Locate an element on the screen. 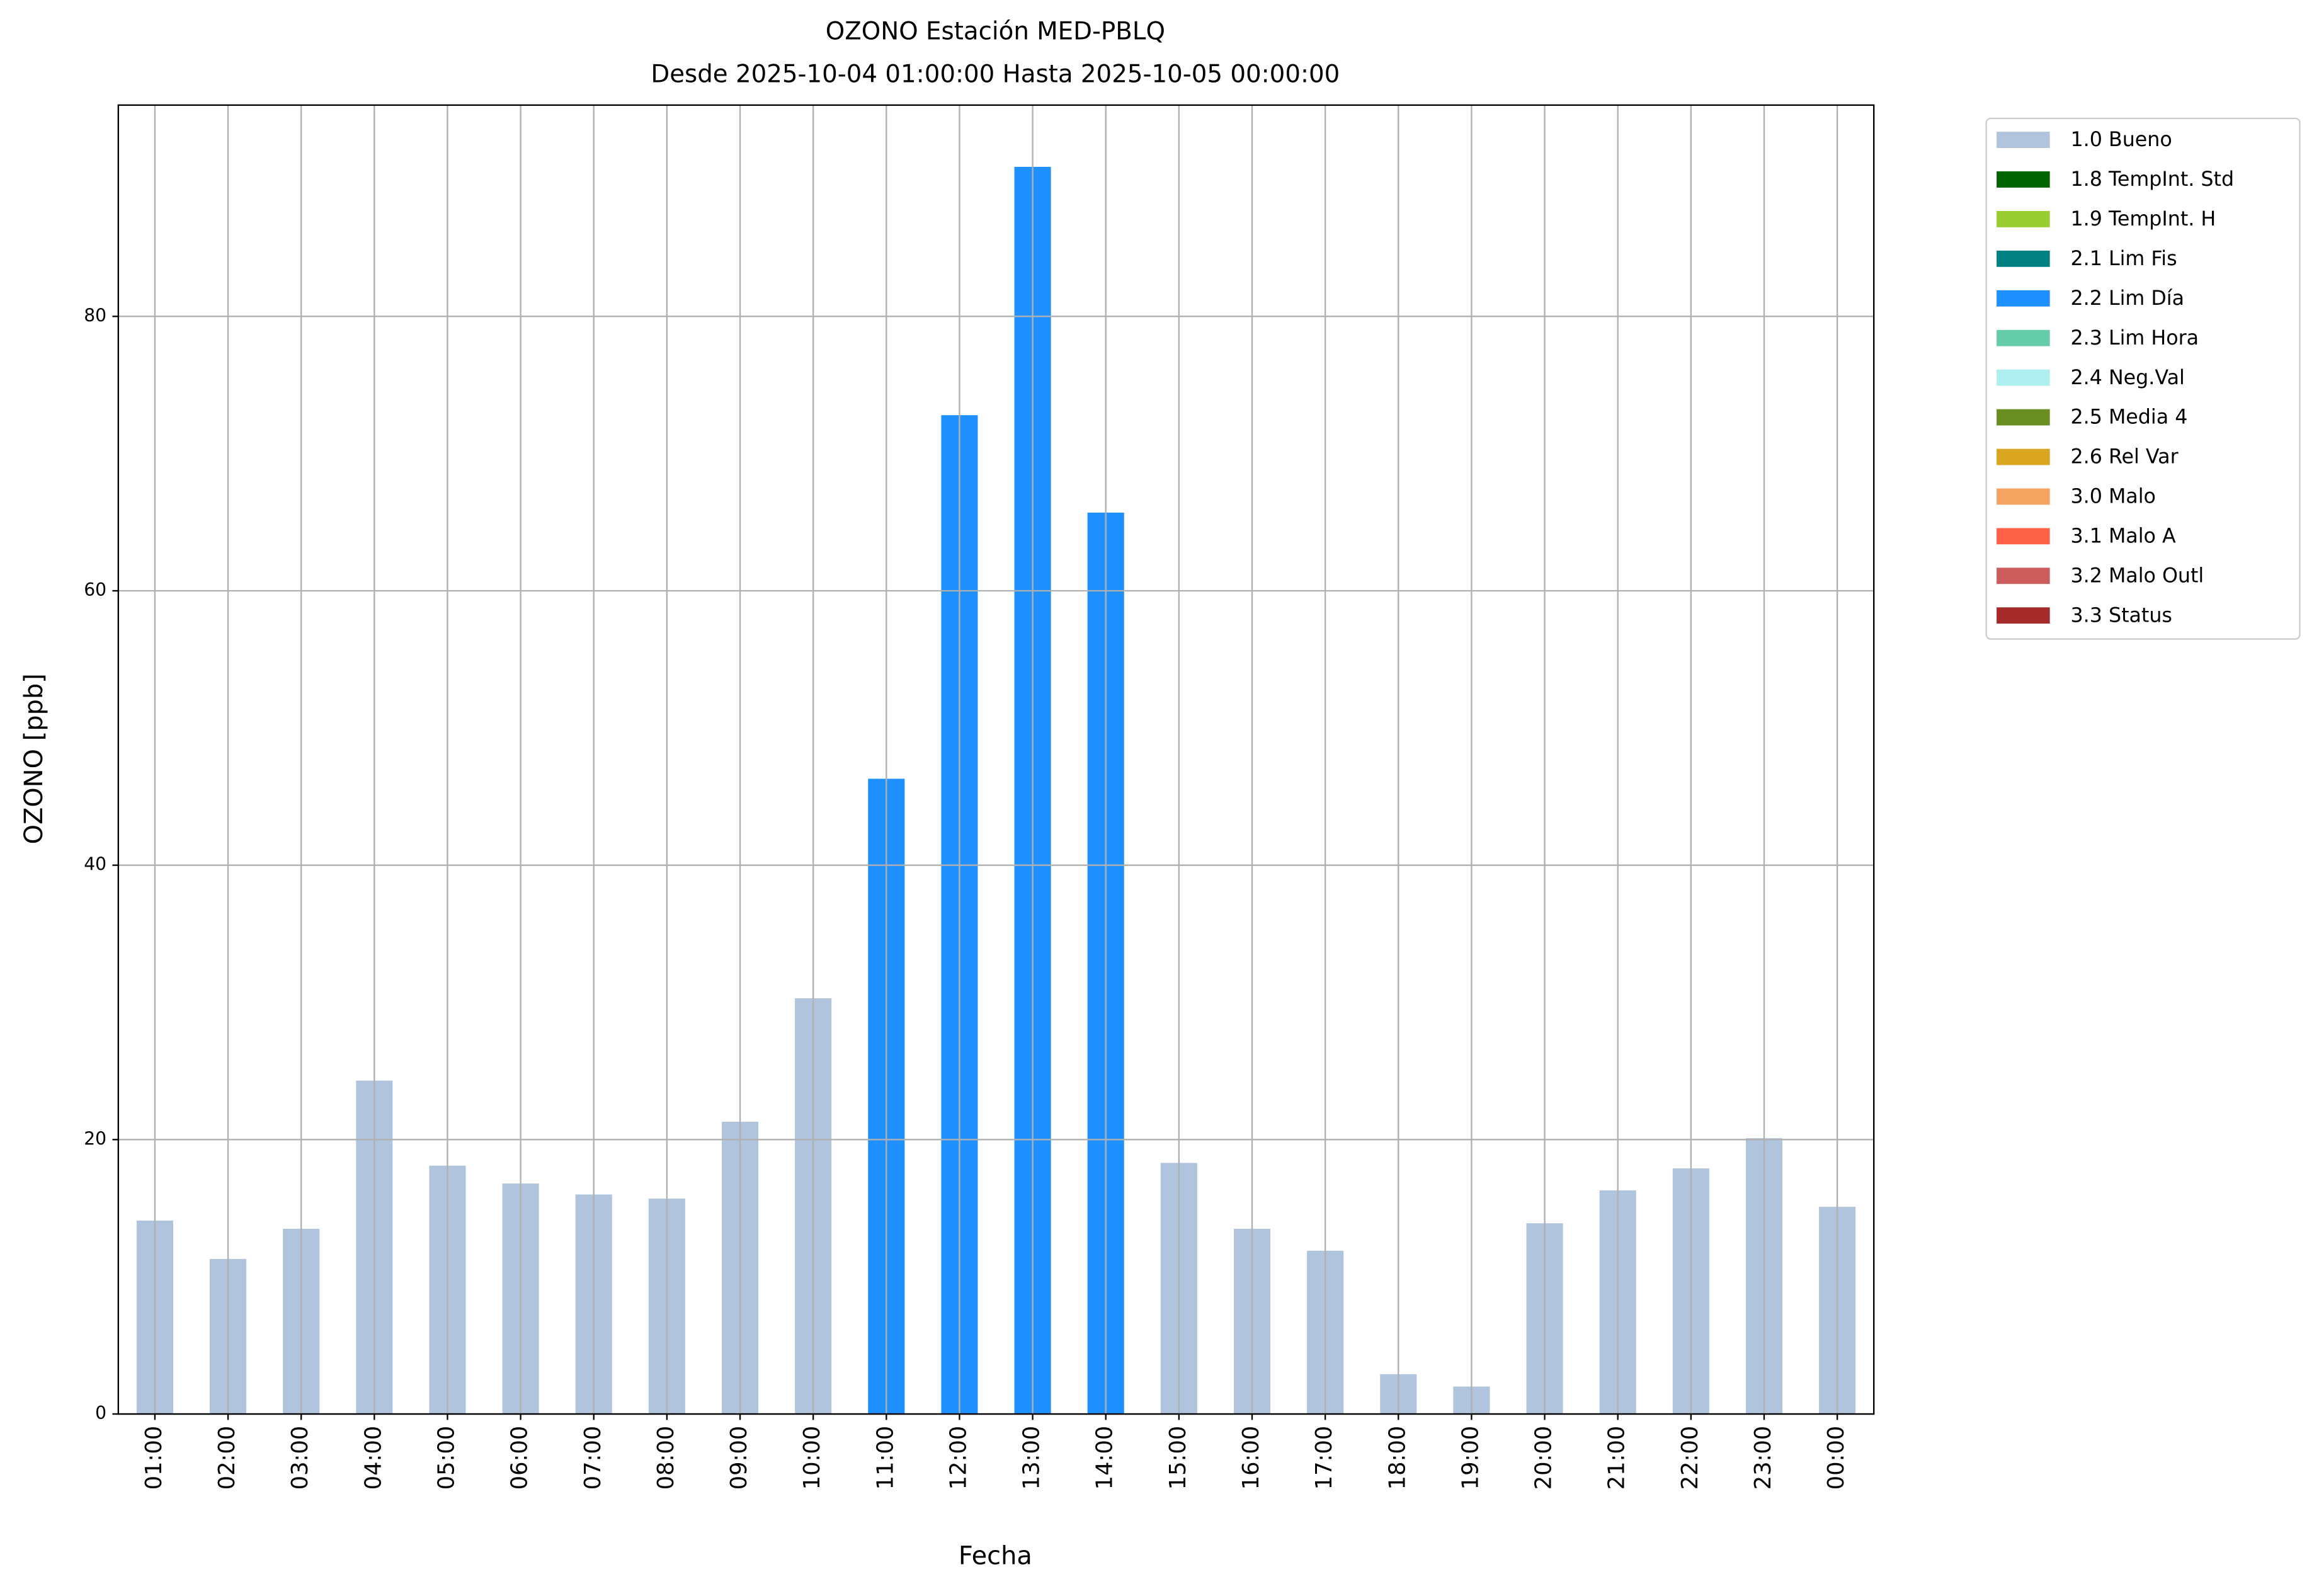 The height and width of the screenshot is (1596, 2319). x-tick-label: 02:00 is located at coordinates (227, 1458).